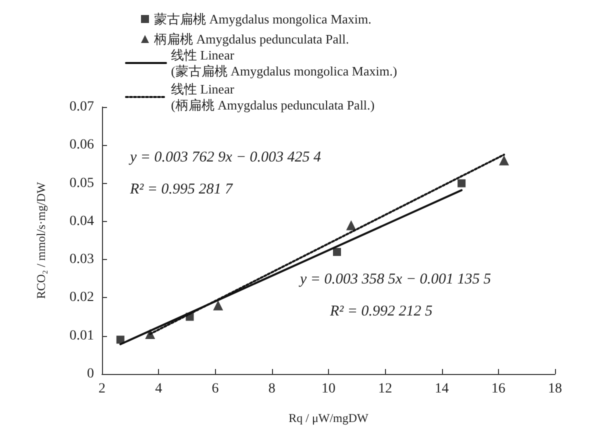 This screenshot has width=590, height=438. I want to click on y-tick-label: 0.01, so click(82, 336).